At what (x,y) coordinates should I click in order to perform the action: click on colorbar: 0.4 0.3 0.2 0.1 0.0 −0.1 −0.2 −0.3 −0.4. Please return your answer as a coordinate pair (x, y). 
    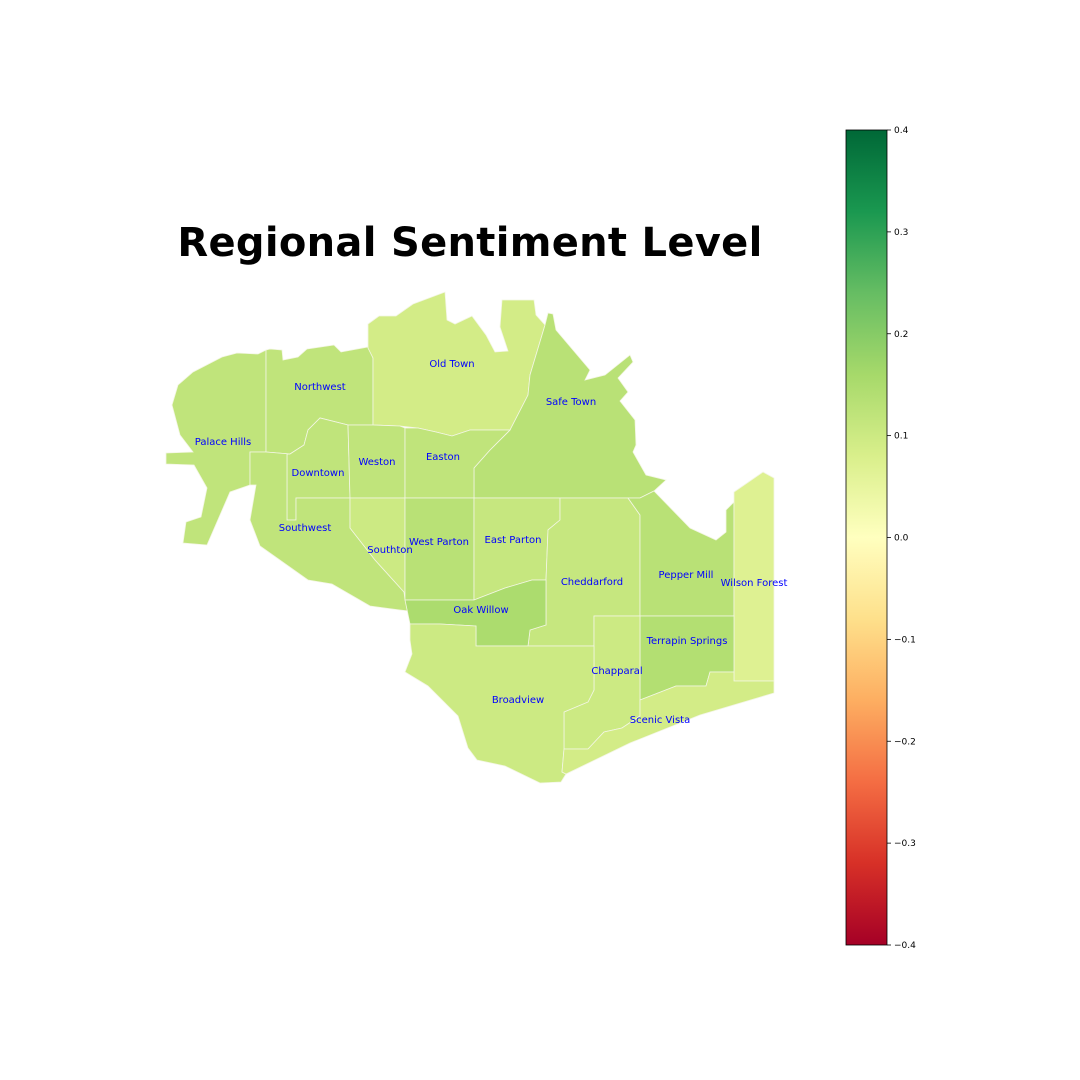
    Looking at the image, I should click on (880, 538).